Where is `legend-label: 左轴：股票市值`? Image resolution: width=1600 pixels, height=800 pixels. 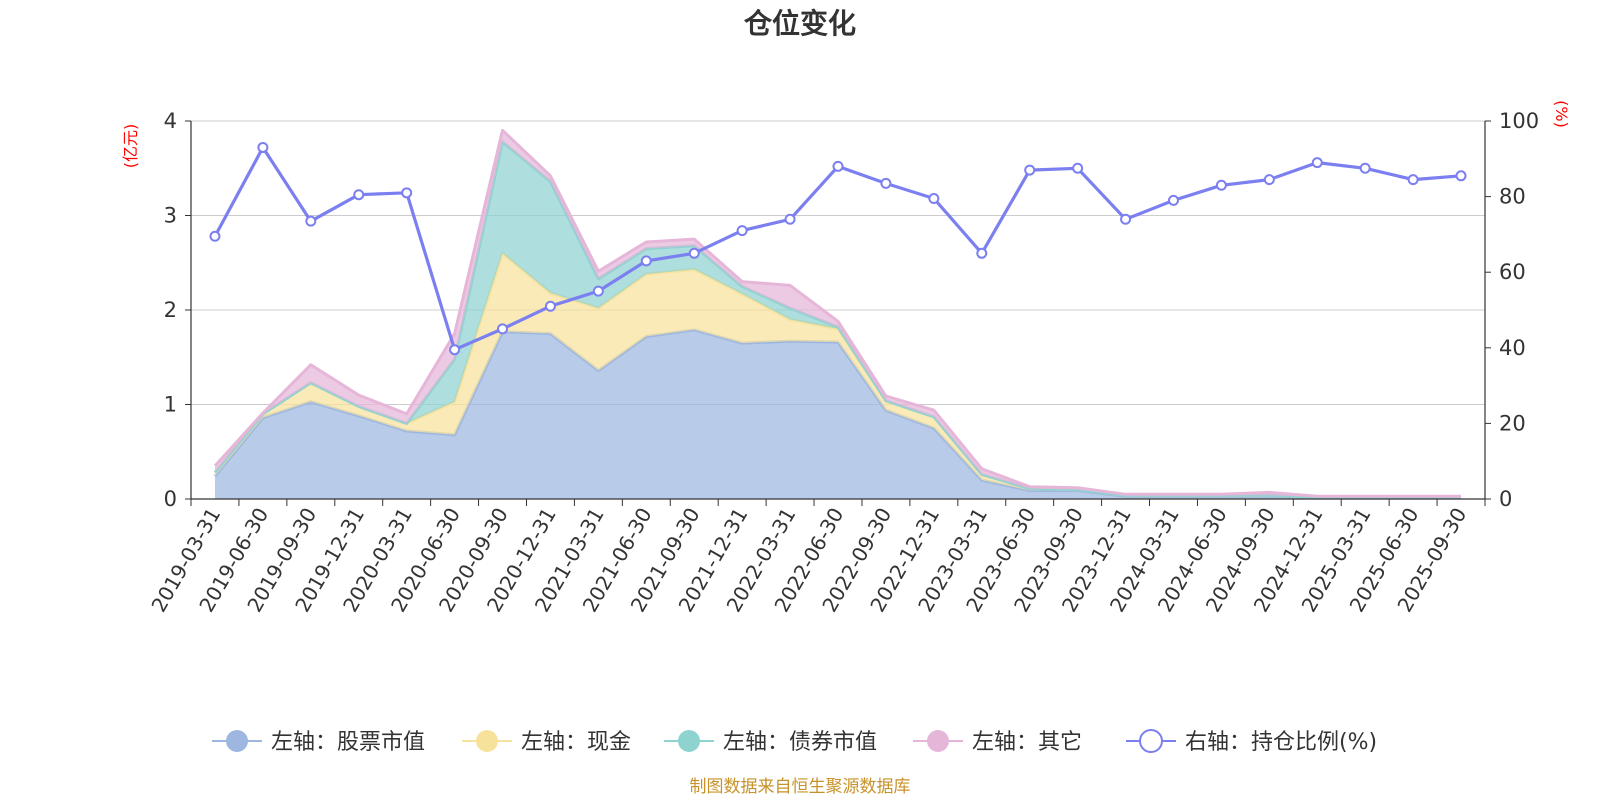 legend-label: 左轴：股票市值 is located at coordinates (348, 742).